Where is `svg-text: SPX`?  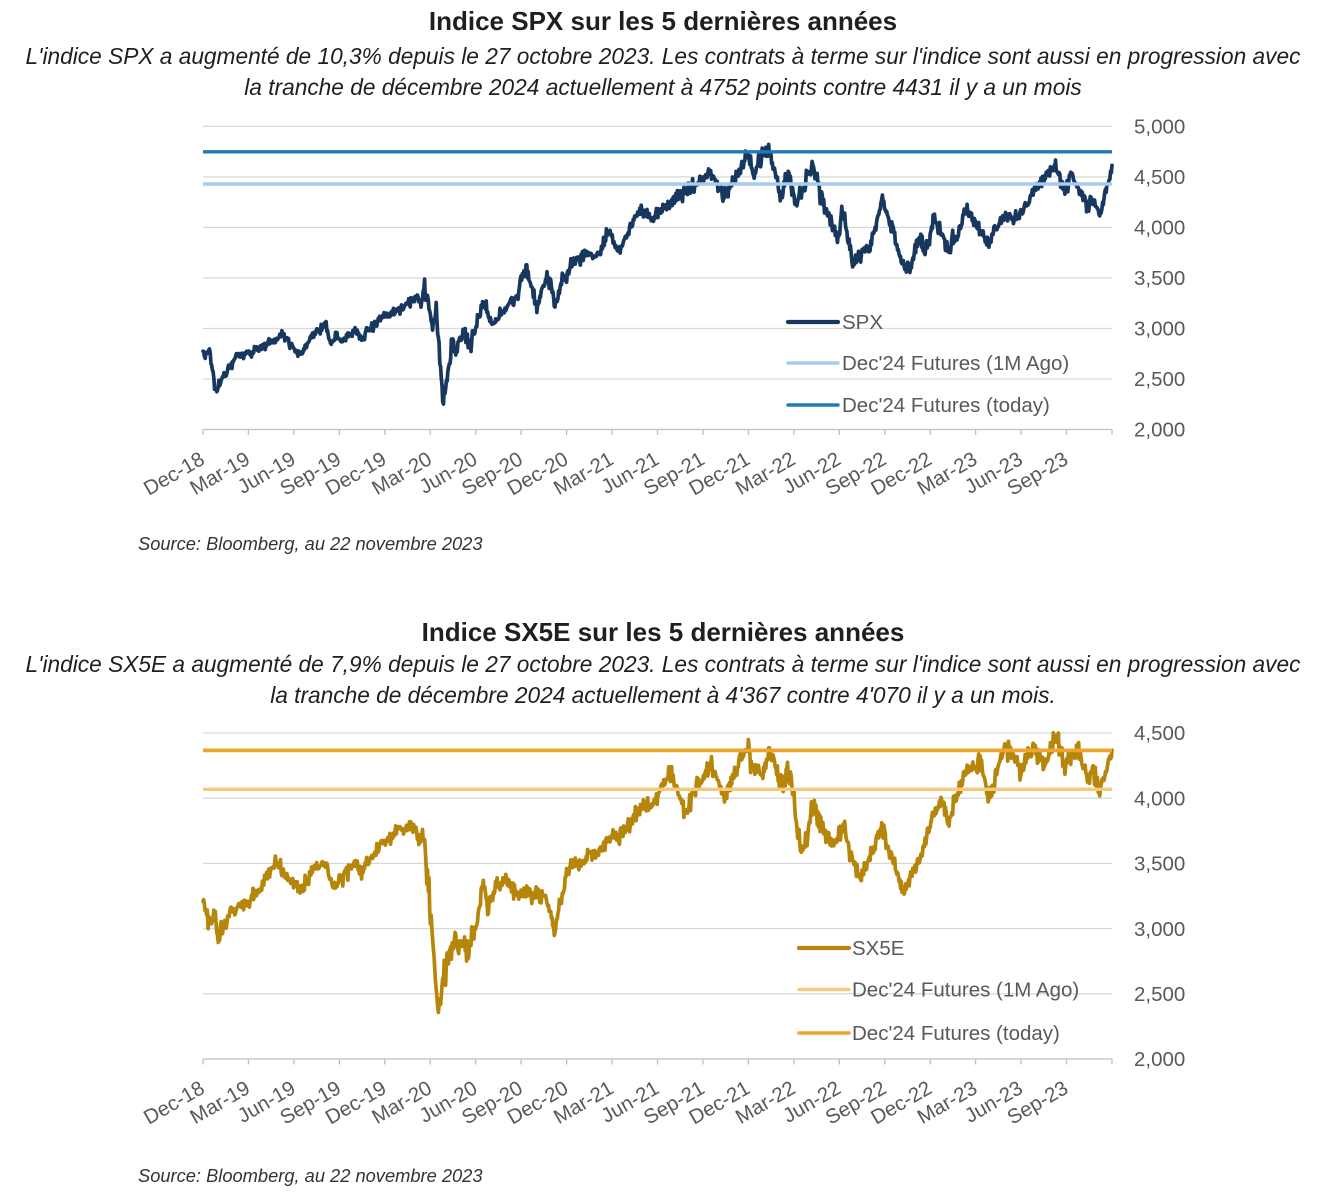
svg-text: SPX is located at coordinates (862, 322).